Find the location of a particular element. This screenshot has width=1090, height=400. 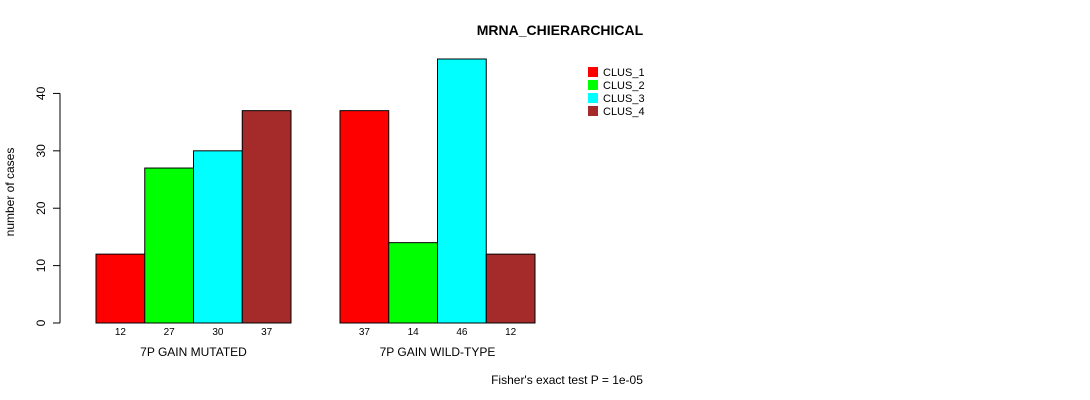

y-tick-label: 10 is located at coordinates (41, 266).